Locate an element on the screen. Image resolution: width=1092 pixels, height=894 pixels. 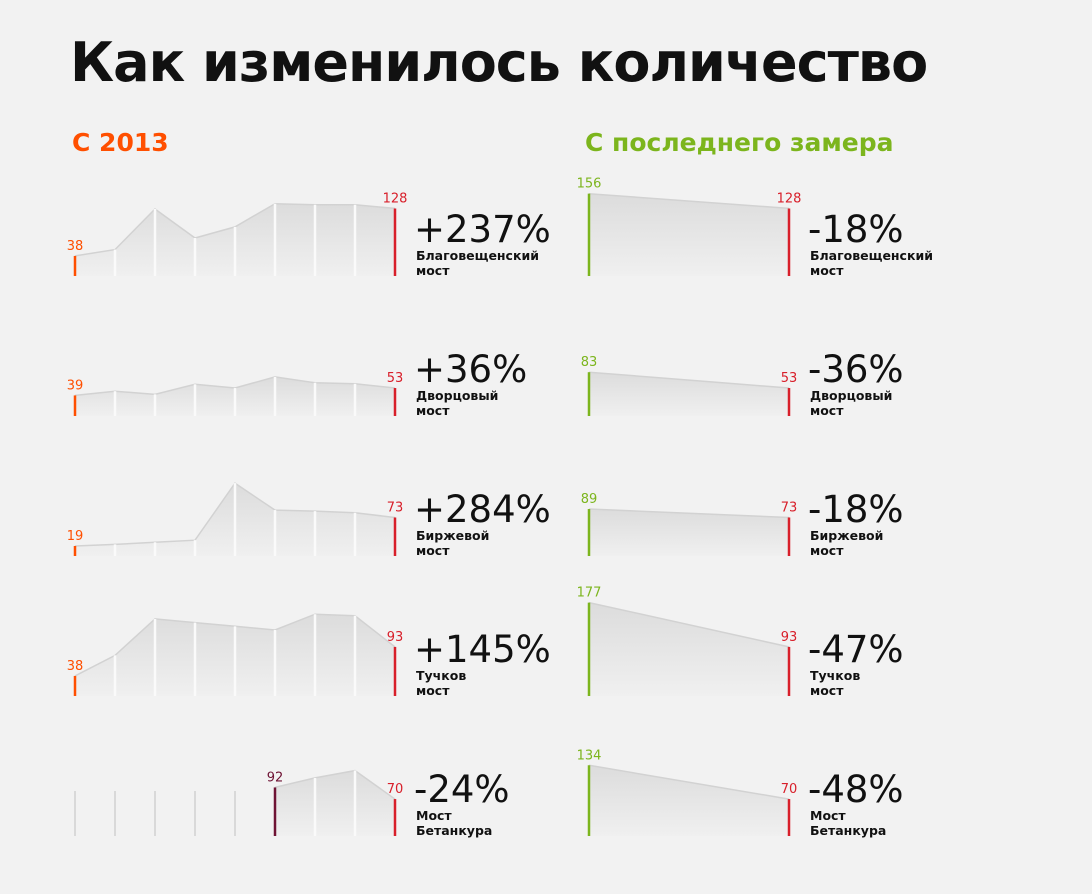
percent-change: -36% is located at coordinates (856, 369).